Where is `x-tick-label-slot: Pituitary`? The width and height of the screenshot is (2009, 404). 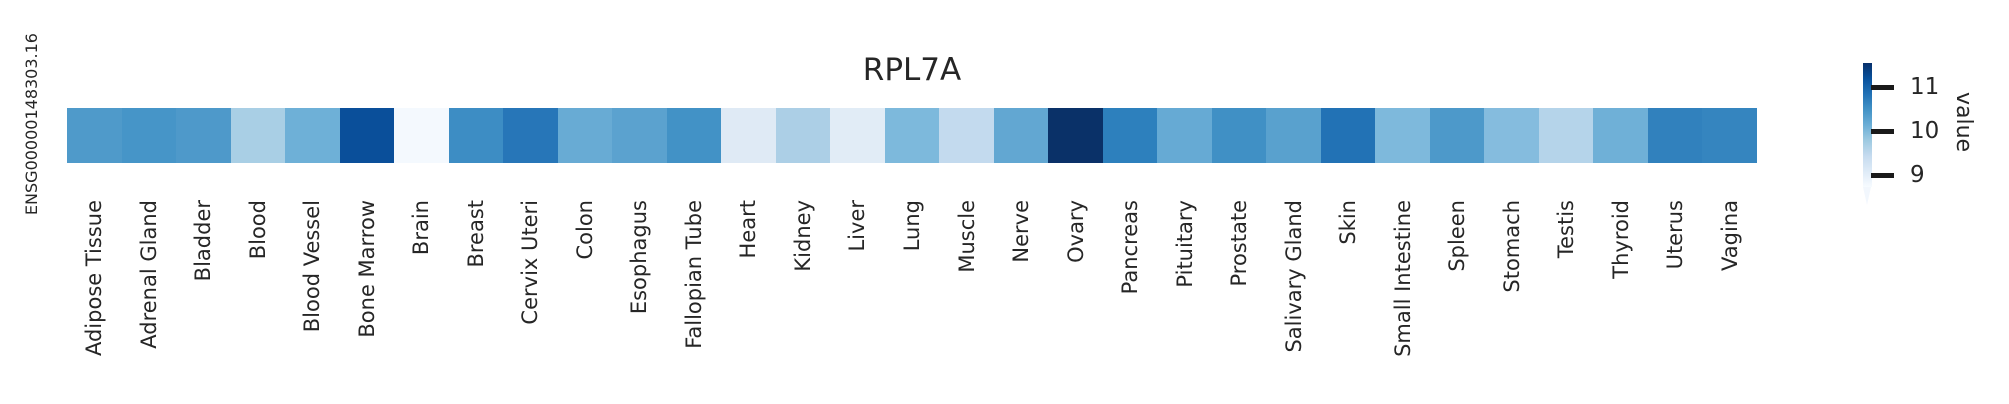
x-tick-label-slot: Pituitary is located at coordinates (1184, 297).